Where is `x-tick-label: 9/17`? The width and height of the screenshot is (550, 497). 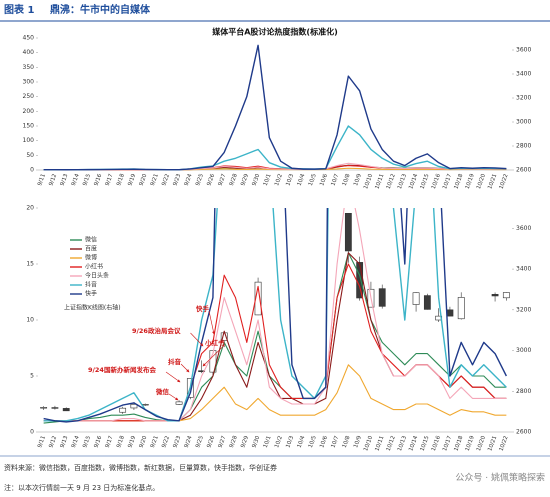 x-tick-label: 9/17 is located at coordinates (110, 442).